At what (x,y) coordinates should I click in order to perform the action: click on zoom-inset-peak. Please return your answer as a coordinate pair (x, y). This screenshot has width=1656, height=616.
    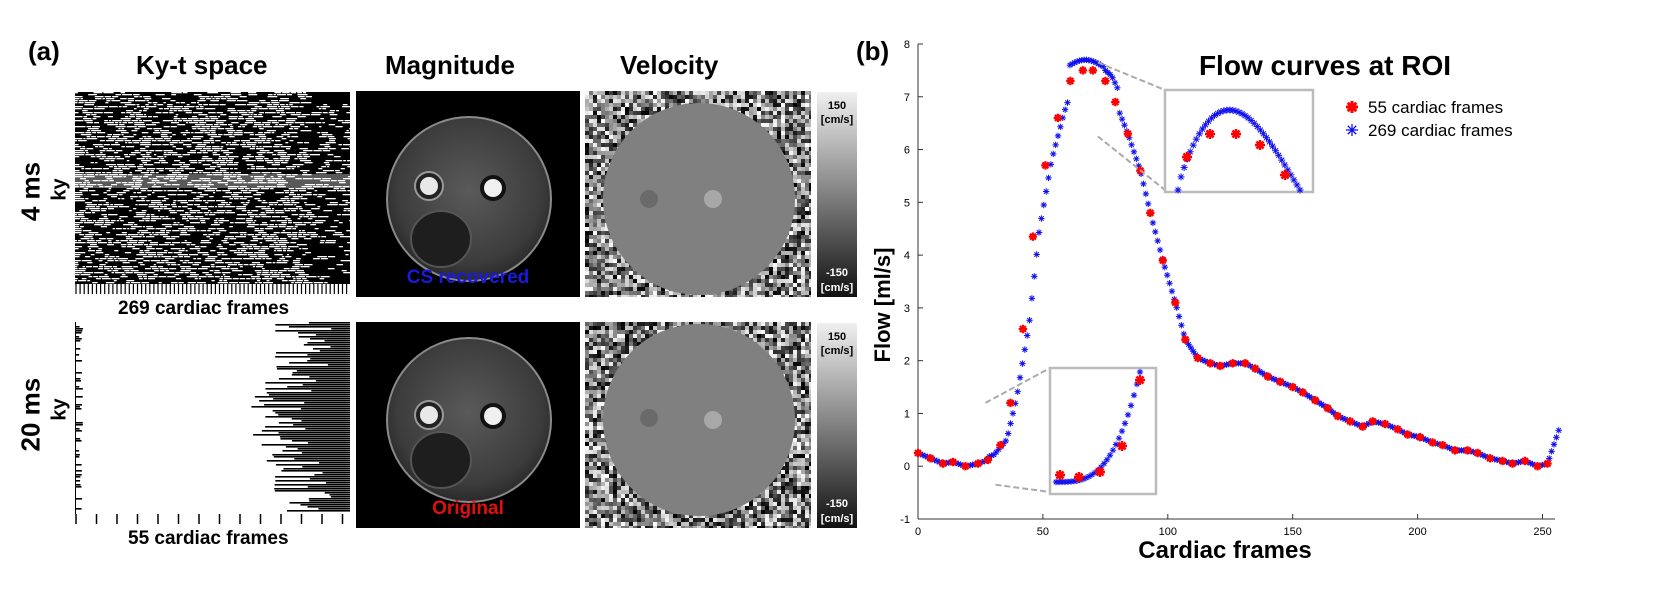
    Looking at the image, I should click on (1206, 127).